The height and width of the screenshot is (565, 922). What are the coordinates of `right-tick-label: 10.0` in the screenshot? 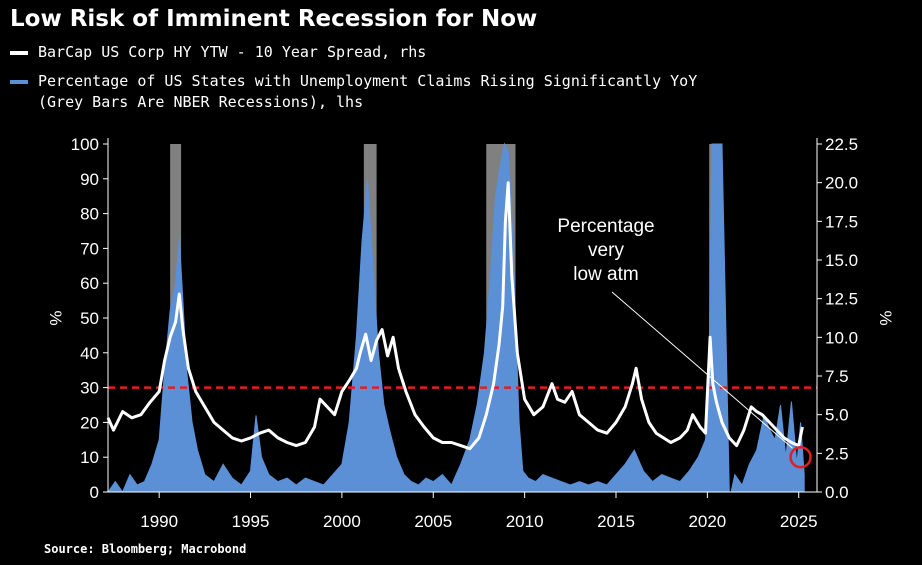 It's located at (841, 337).